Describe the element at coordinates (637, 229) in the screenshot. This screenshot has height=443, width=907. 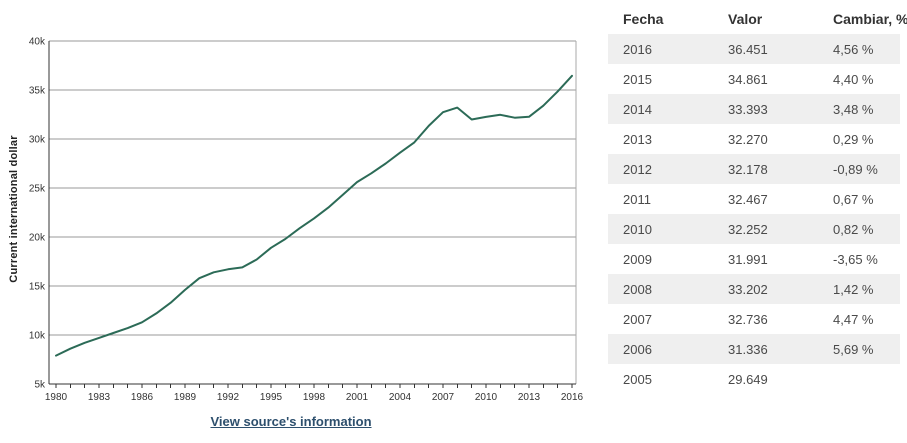
I see `cell-fecha: 2010` at that location.